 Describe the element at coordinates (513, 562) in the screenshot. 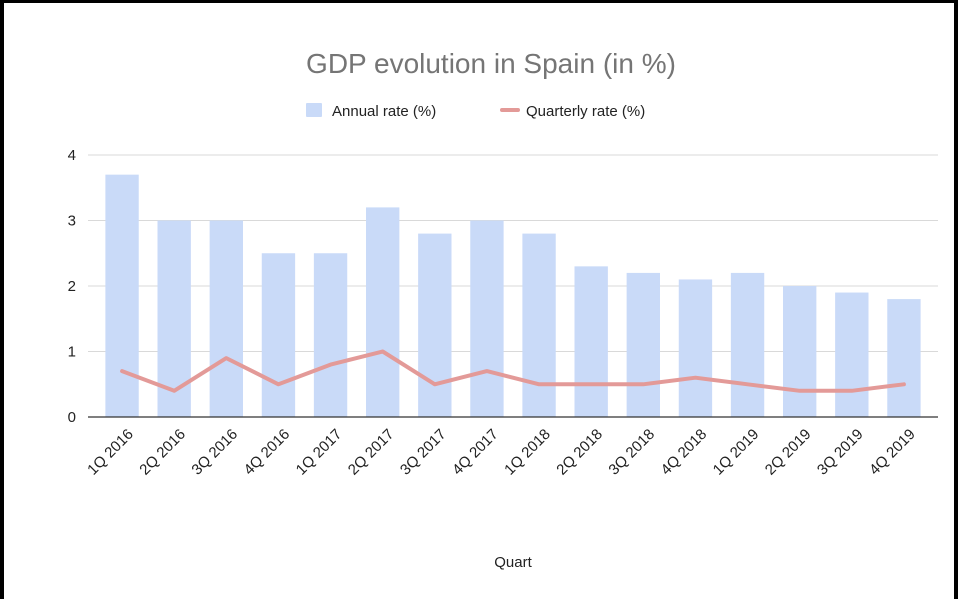

I see `x-axis-title: Quart` at that location.